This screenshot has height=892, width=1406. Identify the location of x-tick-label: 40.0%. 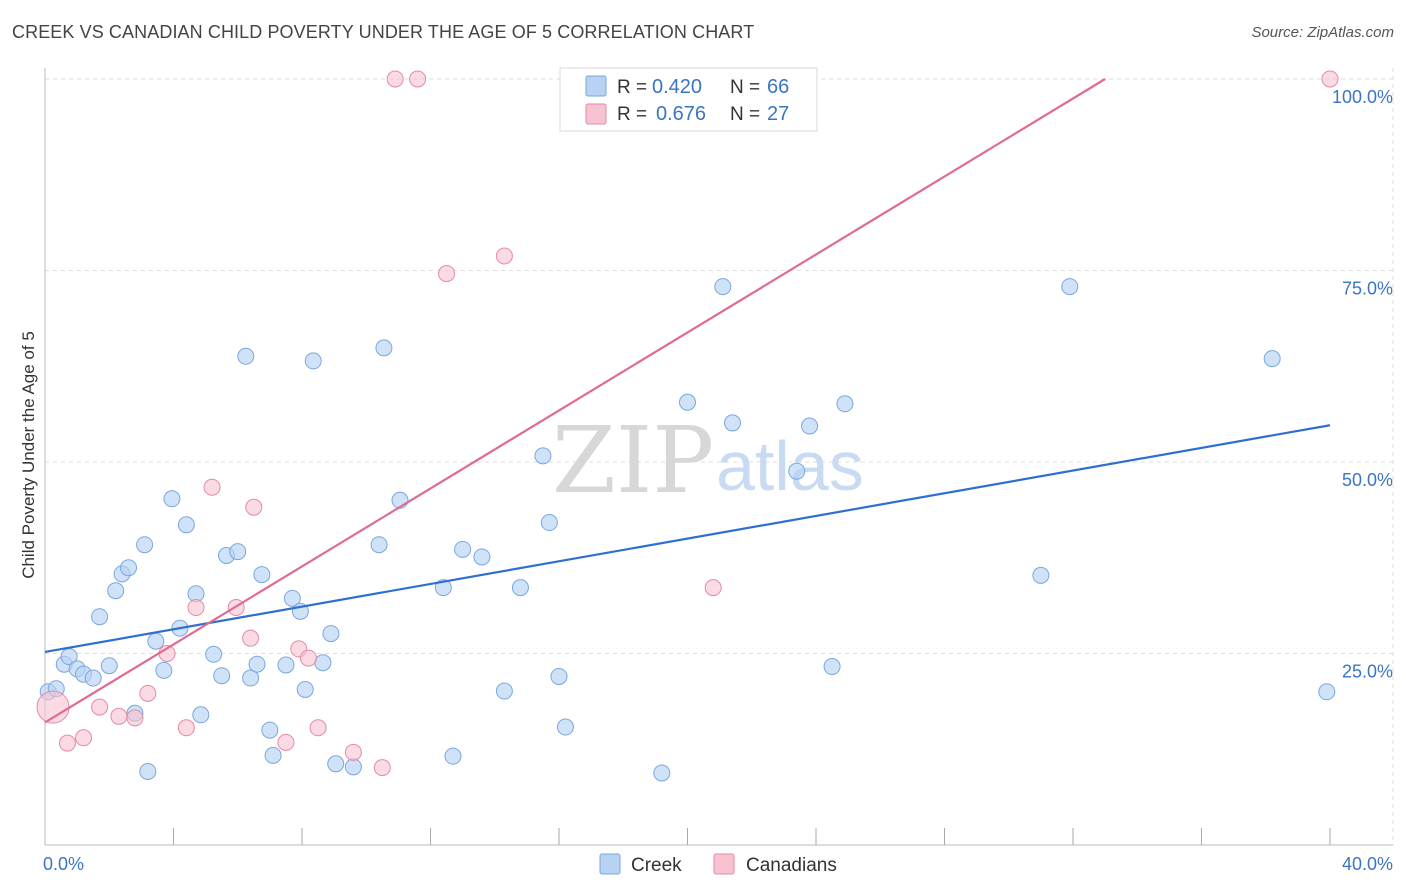
(1367, 864).